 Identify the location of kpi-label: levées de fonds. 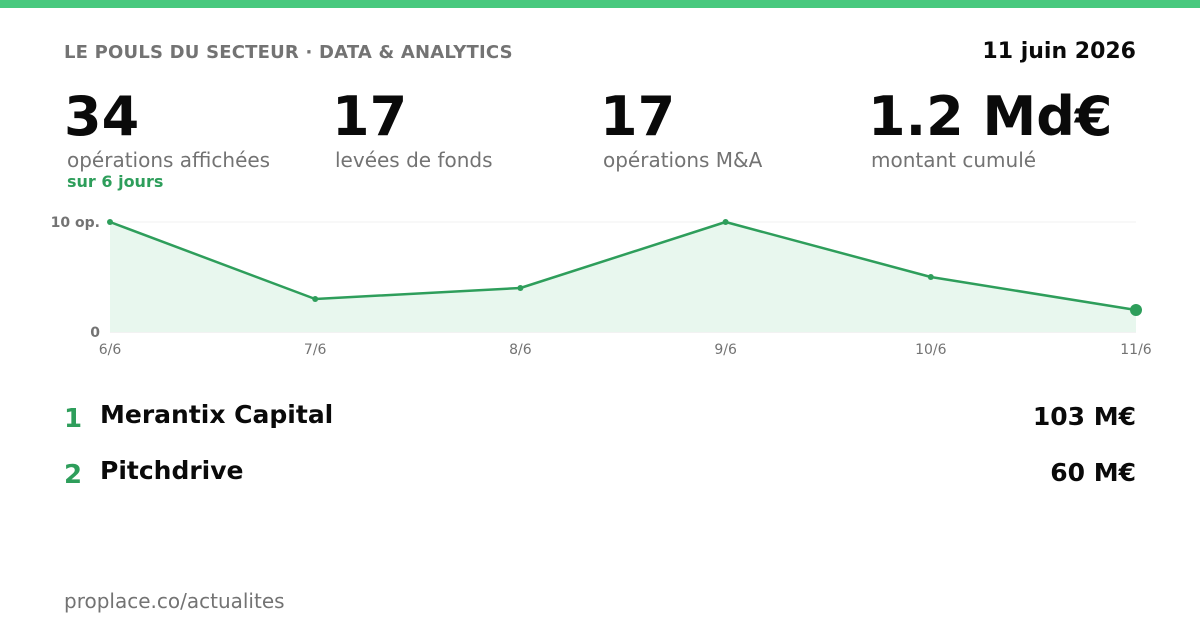
(414, 160).